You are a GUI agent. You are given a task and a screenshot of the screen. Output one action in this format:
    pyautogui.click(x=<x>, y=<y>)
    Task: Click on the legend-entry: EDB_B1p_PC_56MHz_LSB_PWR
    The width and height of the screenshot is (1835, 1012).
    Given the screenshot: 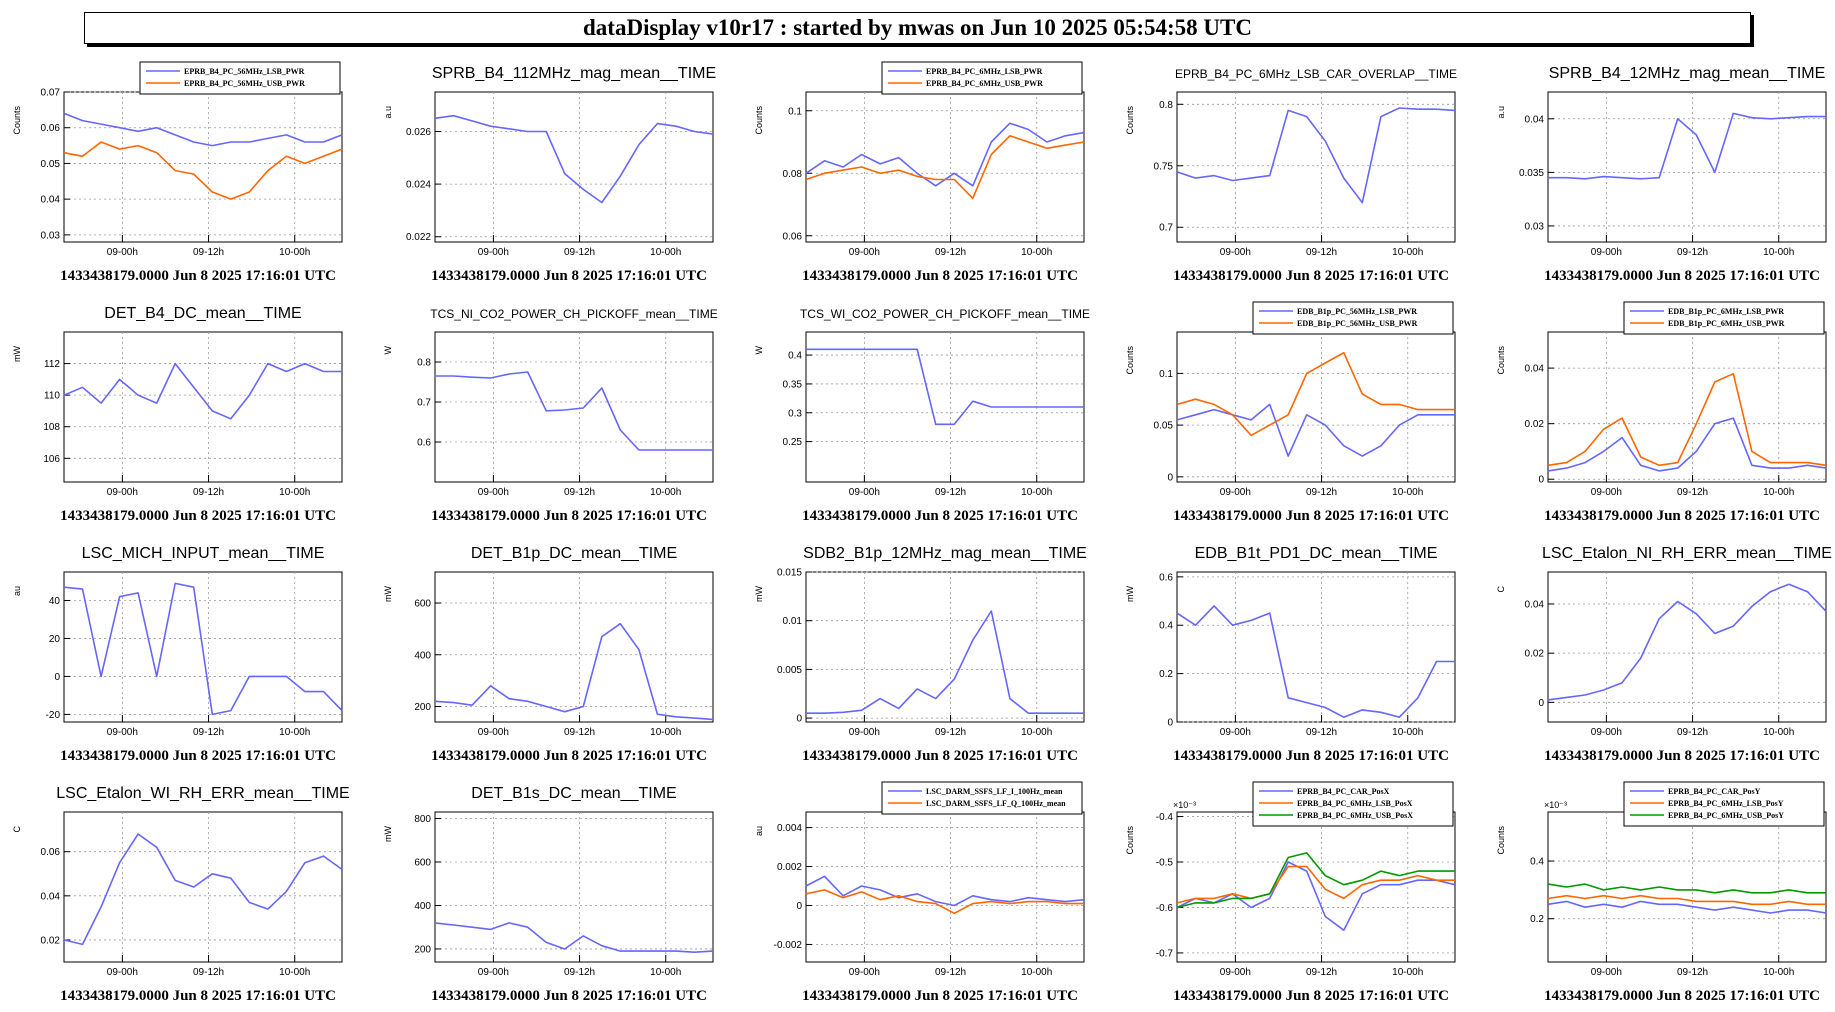 What is the action you would take?
    pyautogui.click(x=1357, y=311)
    